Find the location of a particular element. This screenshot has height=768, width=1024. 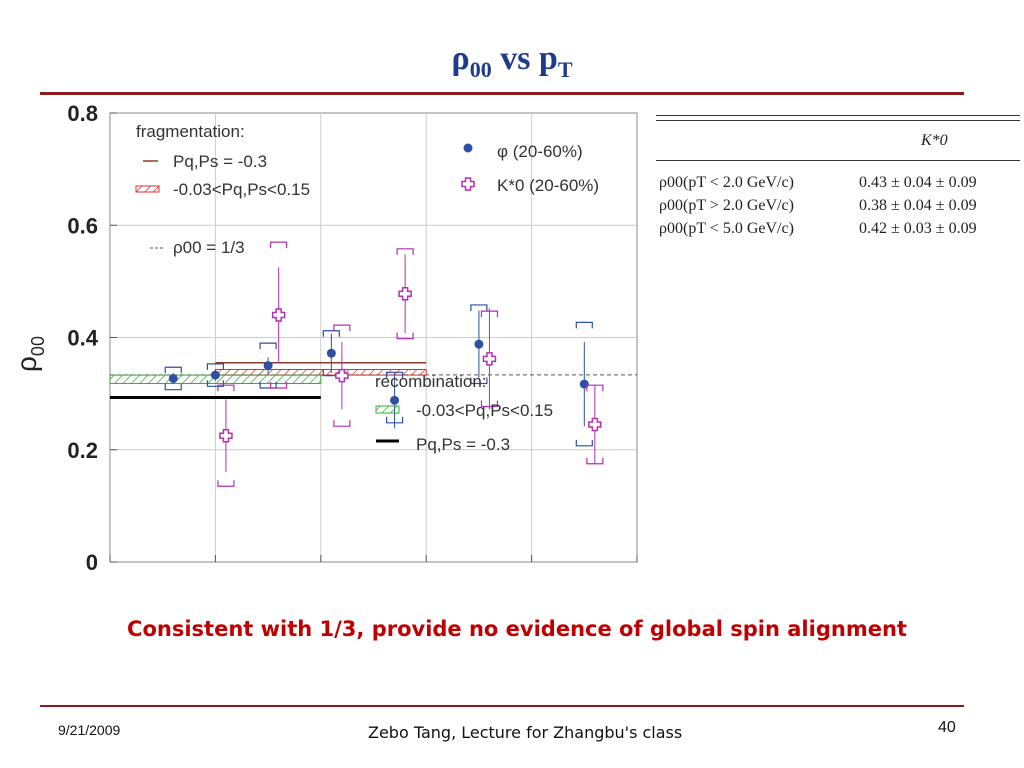

legend-ref-label: ρ00 = 1/3 is located at coordinates (209, 247).